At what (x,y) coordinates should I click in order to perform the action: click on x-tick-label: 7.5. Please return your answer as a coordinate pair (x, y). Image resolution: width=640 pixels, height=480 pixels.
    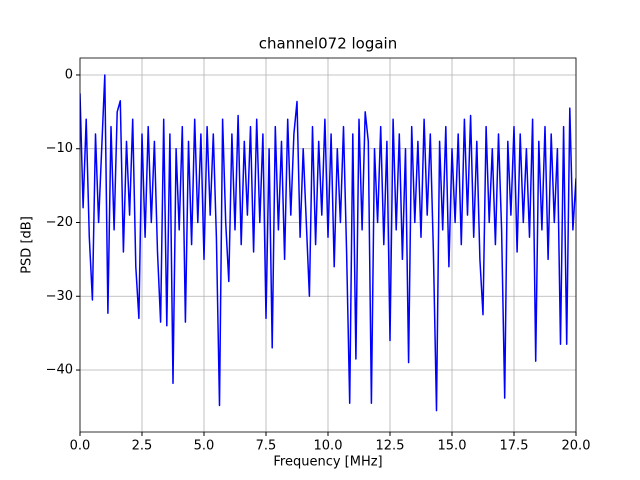
    Looking at the image, I should click on (266, 446).